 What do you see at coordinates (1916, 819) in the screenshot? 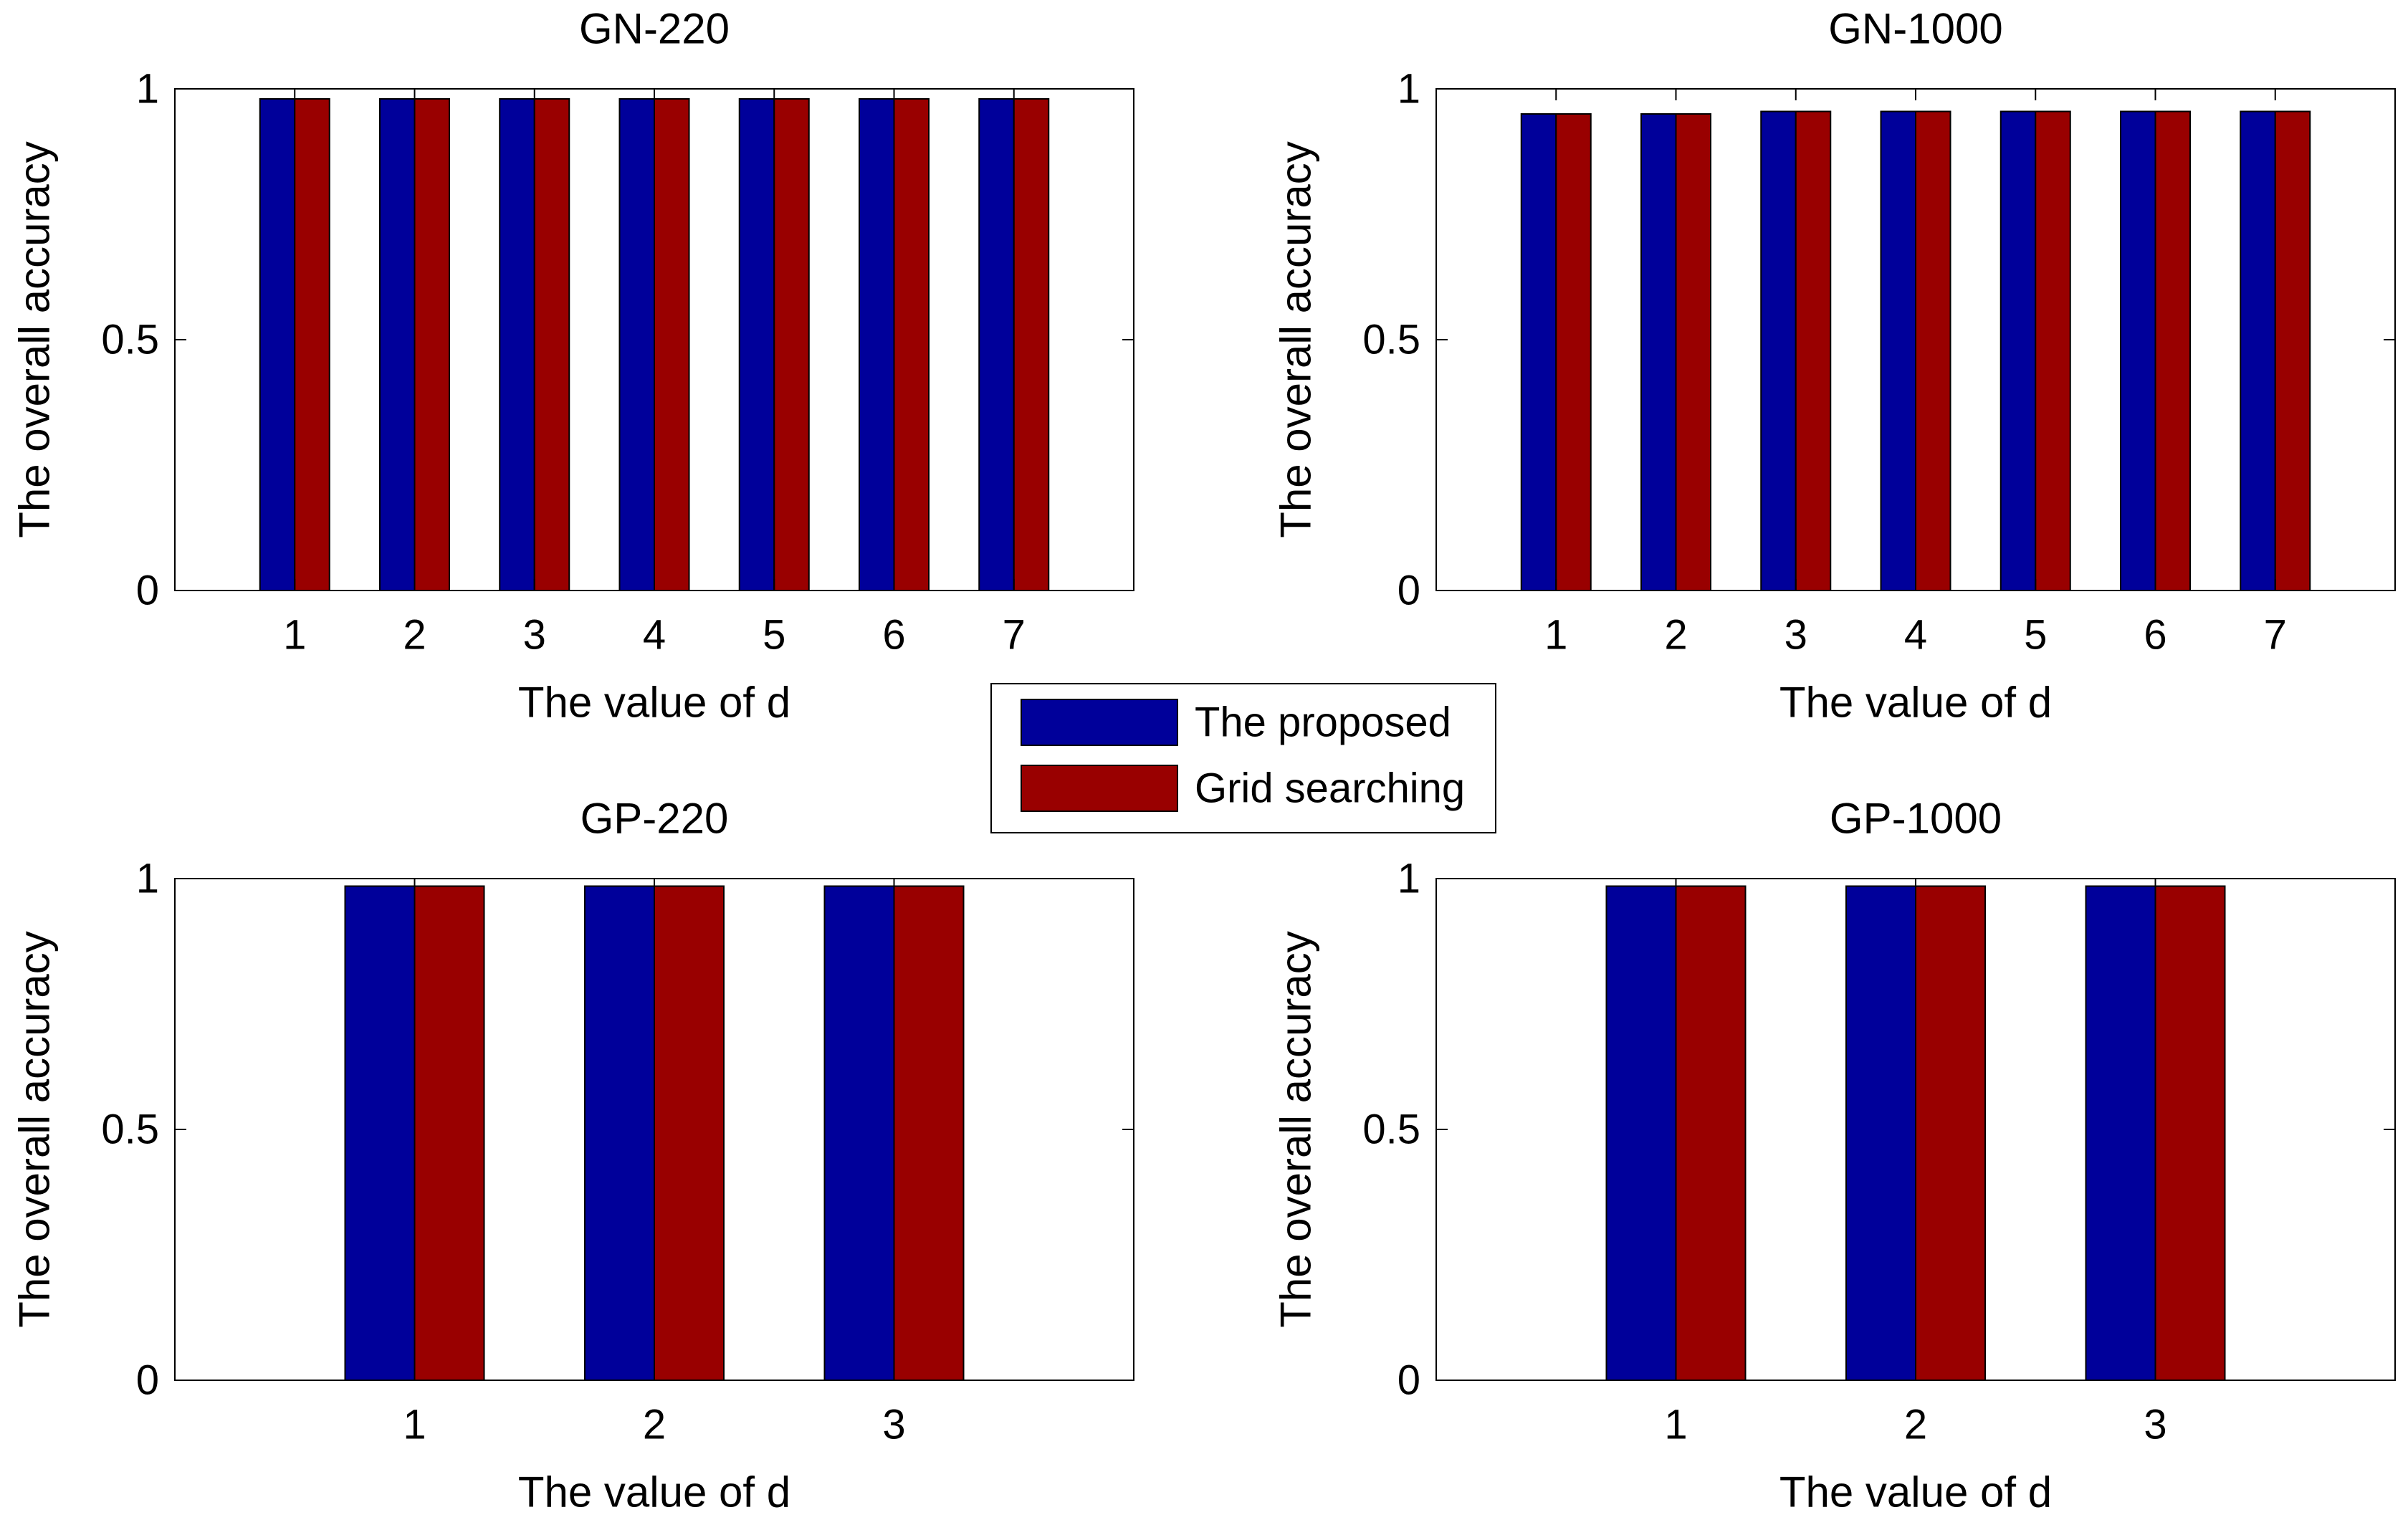
I see `chart-title: GP-1000` at bounding box center [1916, 819].